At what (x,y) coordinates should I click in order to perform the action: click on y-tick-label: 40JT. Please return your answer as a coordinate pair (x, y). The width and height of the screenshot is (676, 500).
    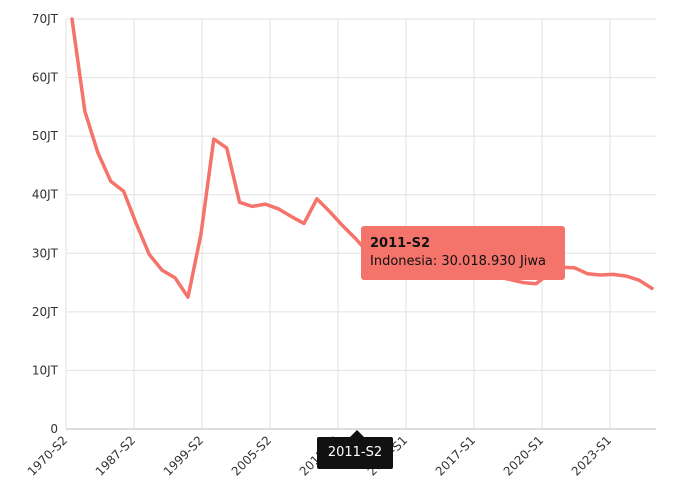
    Looking at the image, I should click on (45, 195).